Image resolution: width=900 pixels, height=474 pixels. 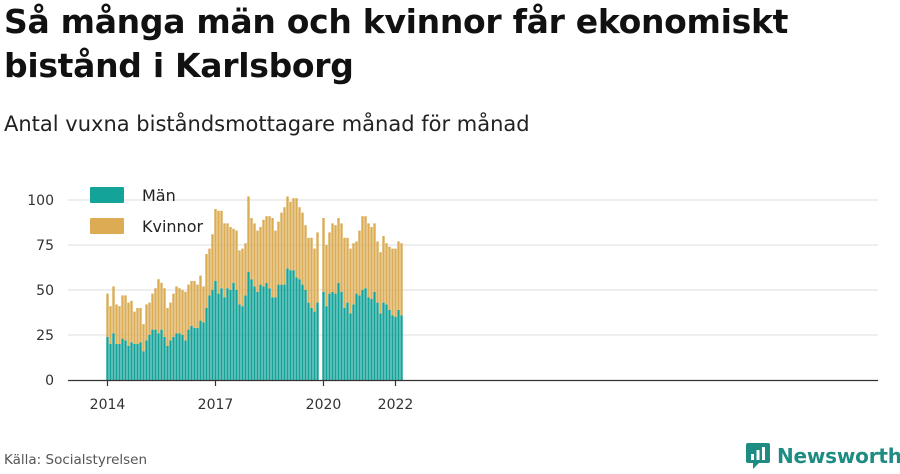 I want to click on bars, so click(x=254, y=288).